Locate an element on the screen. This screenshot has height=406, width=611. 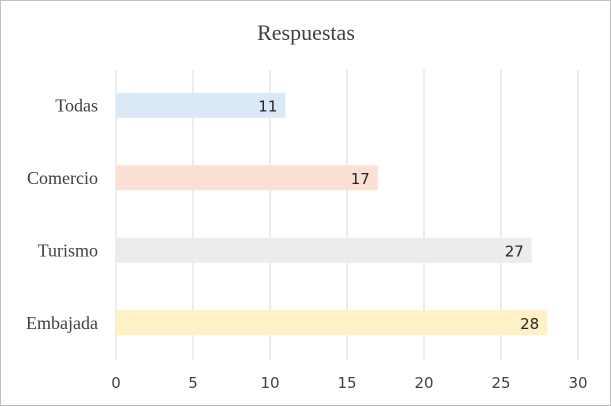
x-tick-label: 5 is located at coordinates (193, 383).